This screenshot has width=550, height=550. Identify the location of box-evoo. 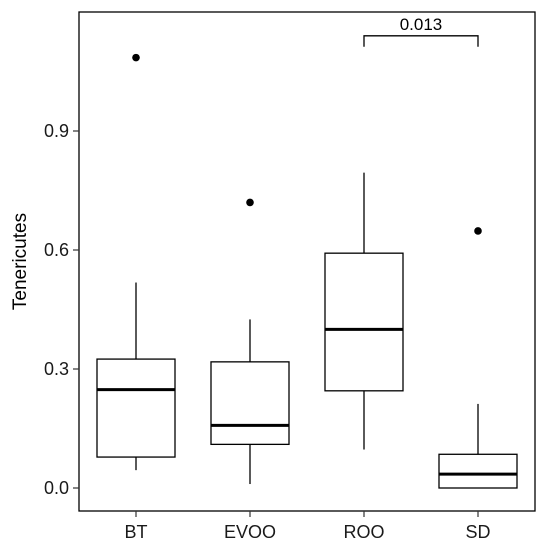
(250, 403).